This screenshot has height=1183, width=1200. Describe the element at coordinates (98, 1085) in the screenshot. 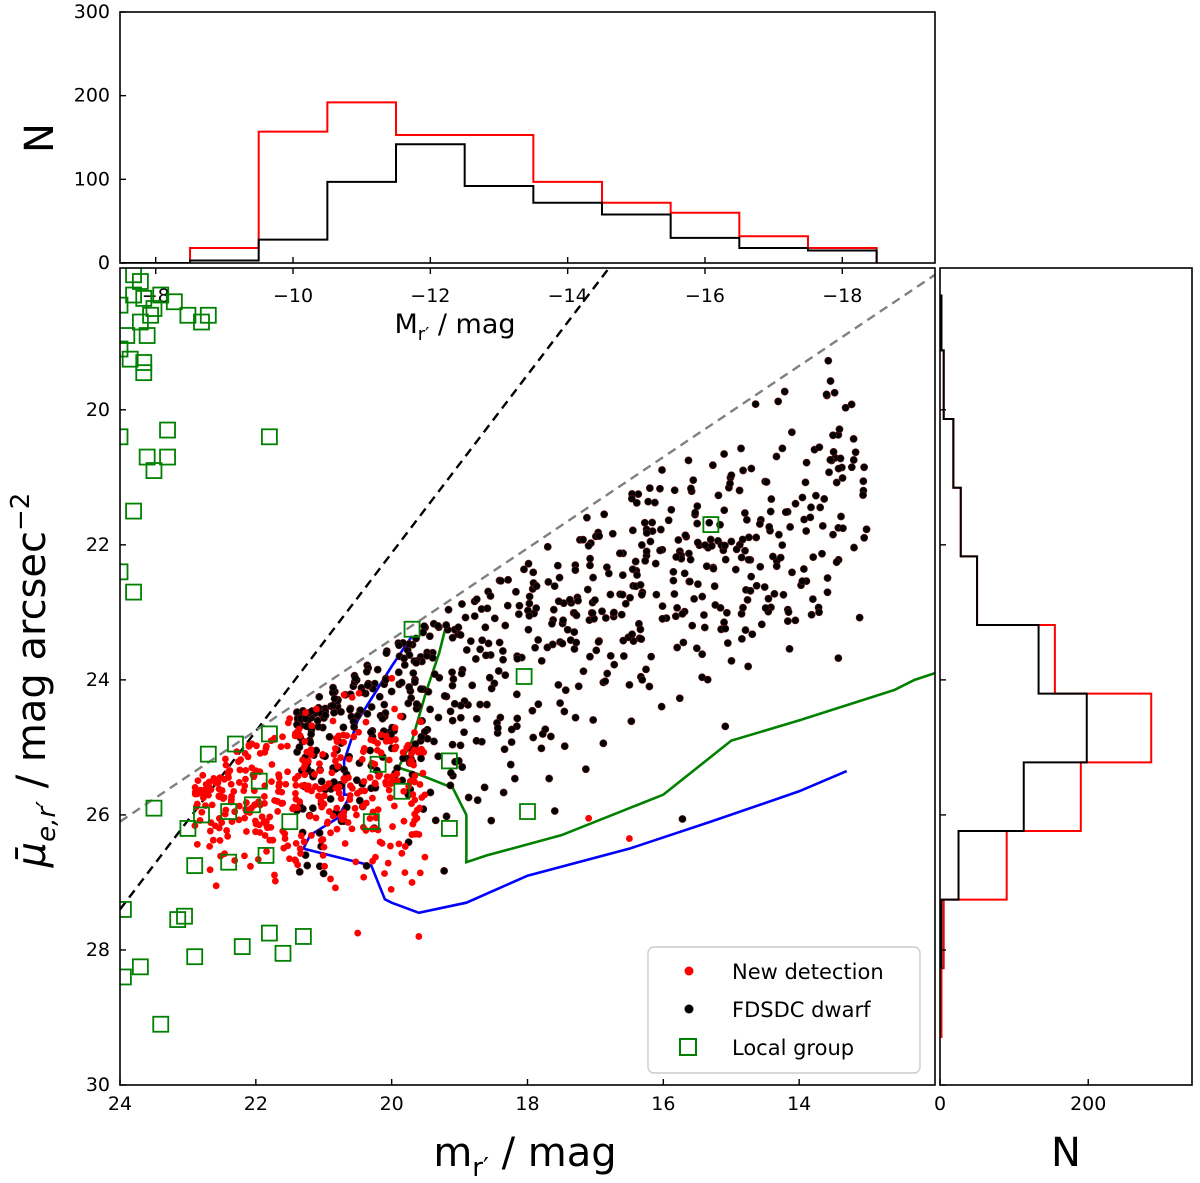

I see `main-ytick-label: 30` at that location.